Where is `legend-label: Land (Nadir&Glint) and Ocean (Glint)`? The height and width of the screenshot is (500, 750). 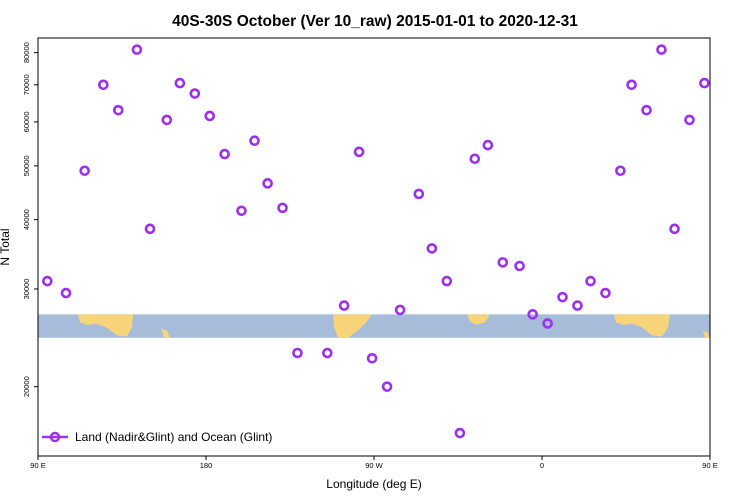 legend-label: Land (Nadir&Glint) and Ocean (Glint) is located at coordinates (173, 437).